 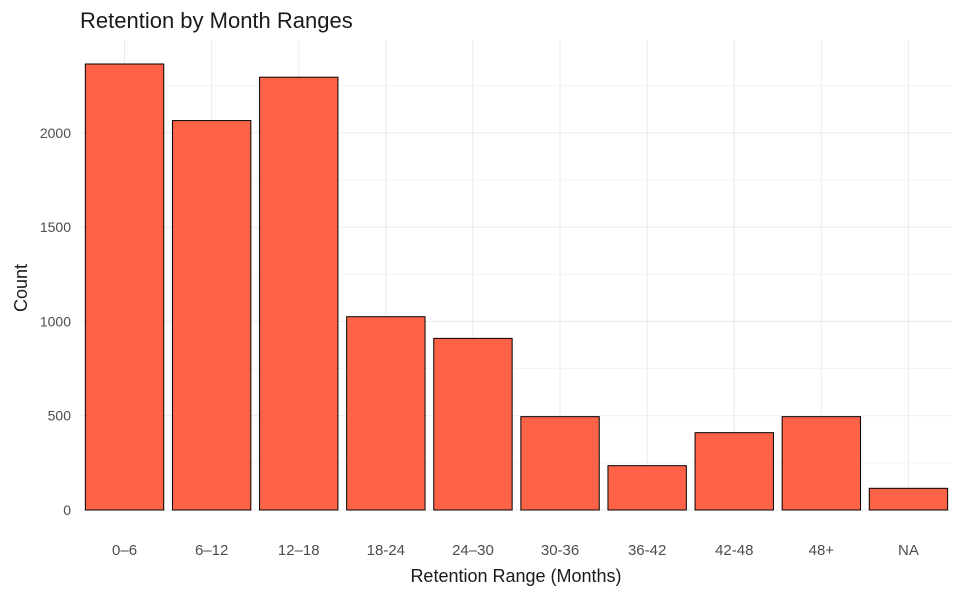 What do you see at coordinates (55, 227) in the screenshot?
I see `y-tick-label: 1500` at bounding box center [55, 227].